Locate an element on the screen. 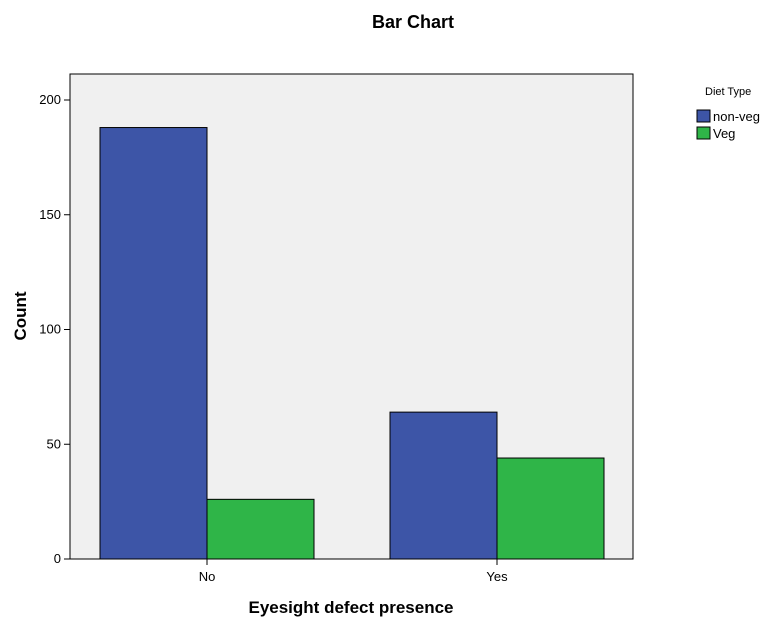  y-tick-label: 50 is located at coordinates (54, 443).